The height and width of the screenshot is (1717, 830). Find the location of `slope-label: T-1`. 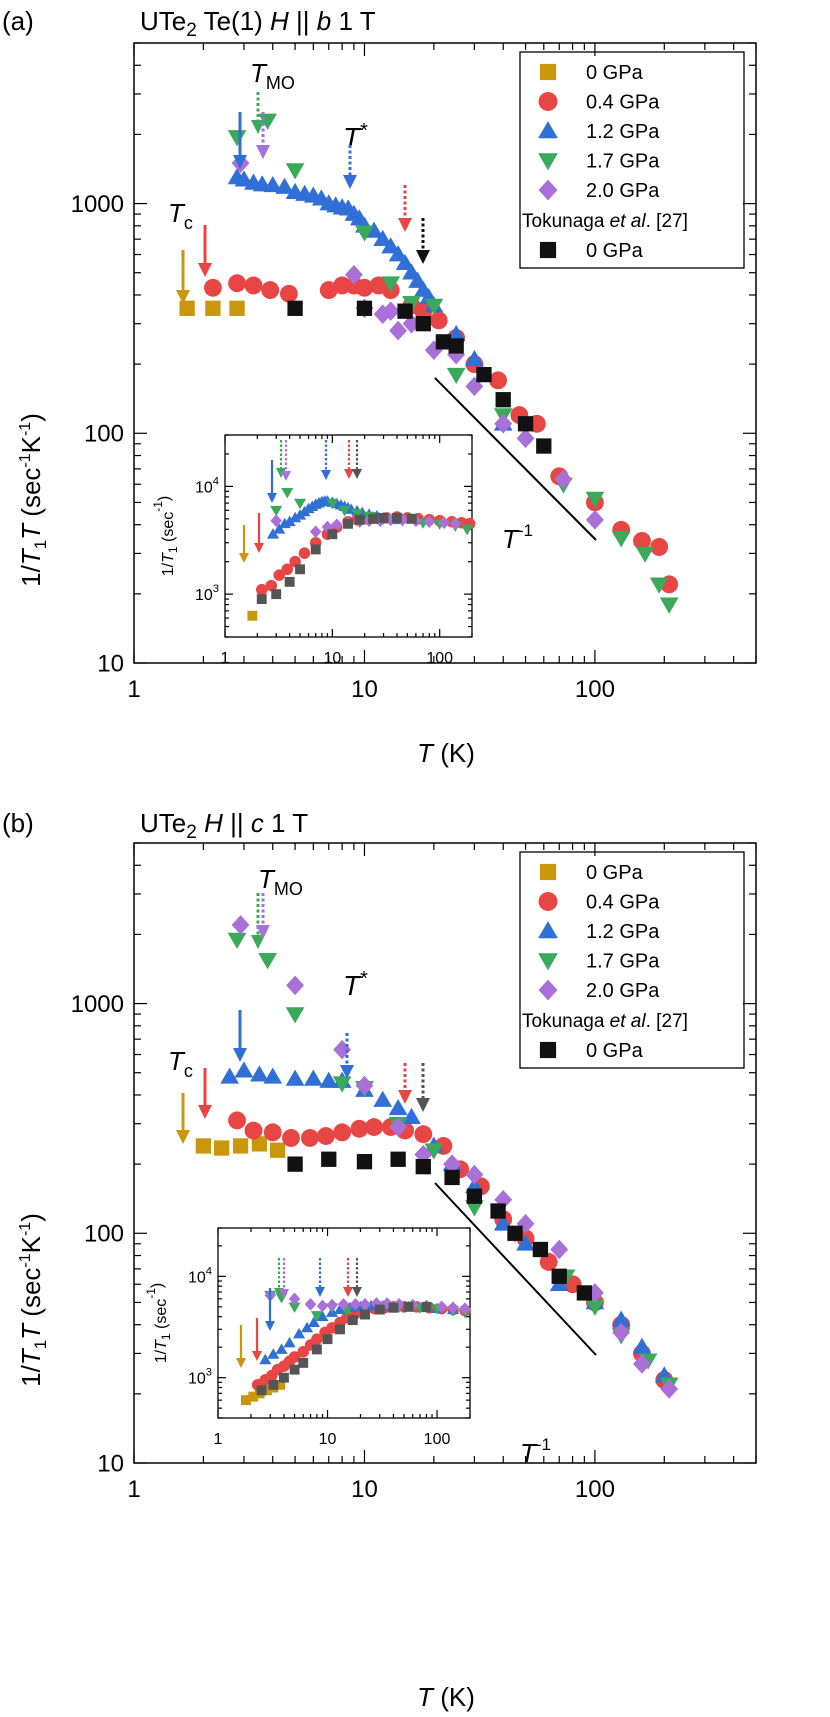

slope-label: T-1 is located at coordinates (535, 1451).